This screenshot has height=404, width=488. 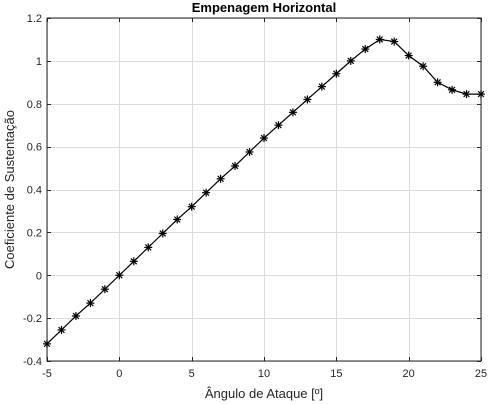 What do you see at coordinates (264, 7) in the screenshot?
I see `chart-title: Empenagem Horizontal` at bounding box center [264, 7].